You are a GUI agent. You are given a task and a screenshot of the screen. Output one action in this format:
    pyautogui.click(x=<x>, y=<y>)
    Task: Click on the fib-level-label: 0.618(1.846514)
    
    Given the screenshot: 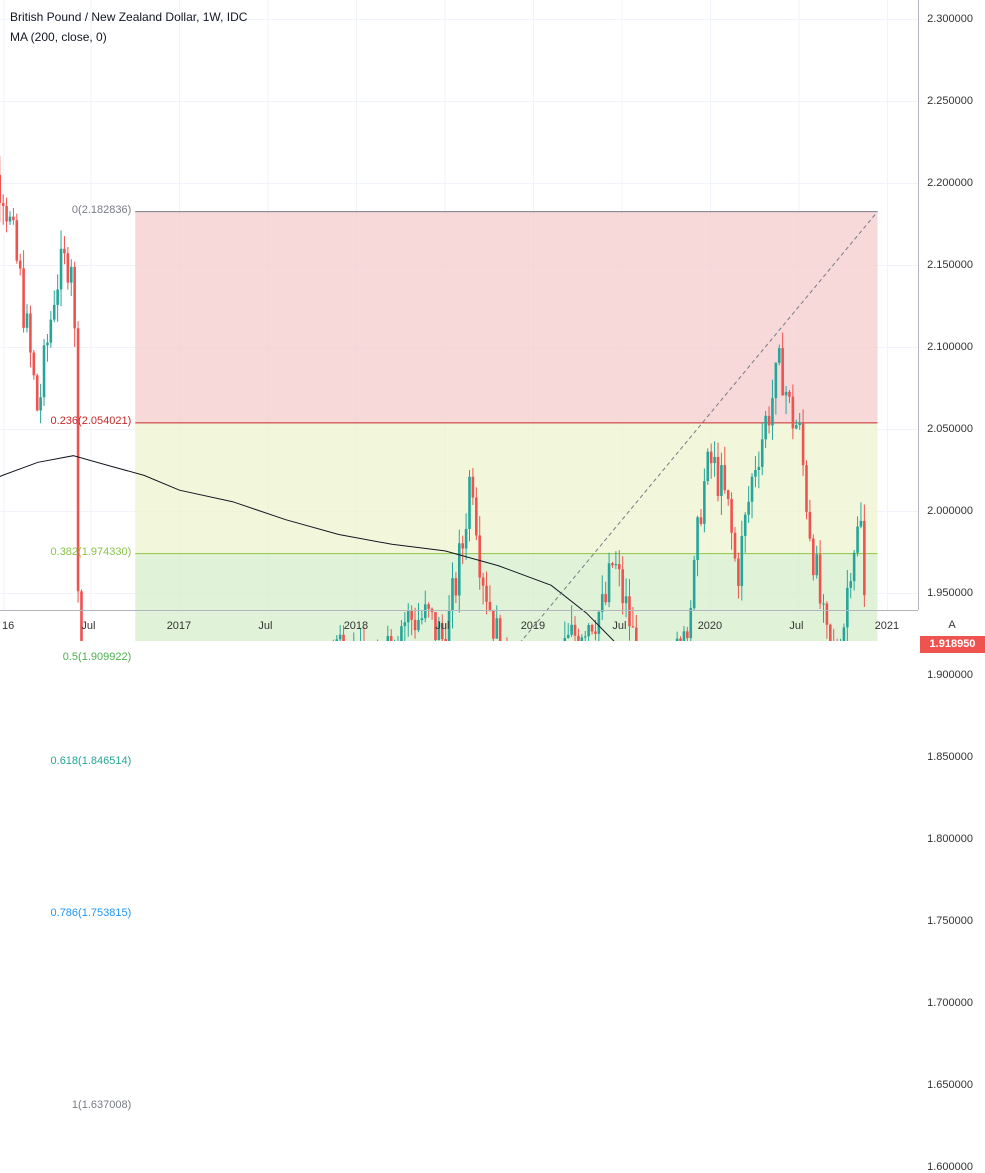 What is the action you would take?
    pyautogui.click(x=91, y=761)
    